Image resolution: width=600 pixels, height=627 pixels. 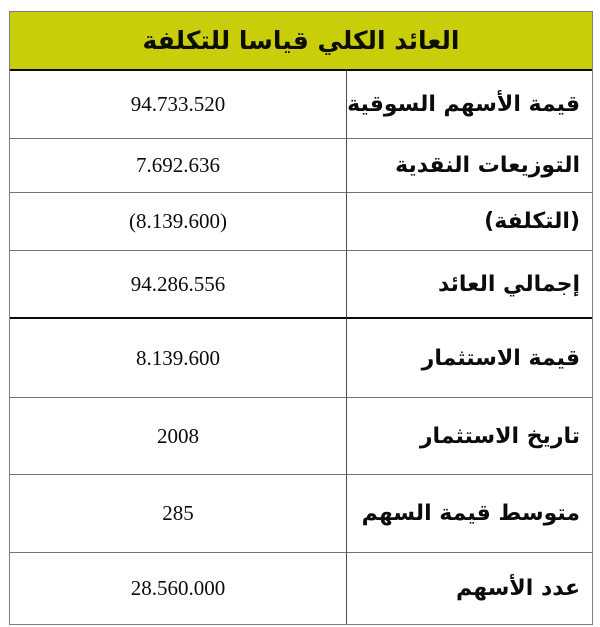 What do you see at coordinates (517, 588) in the screenshot?
I see `number-of-shares-label: عدد الأسهم` at bounding box center [517, 588].